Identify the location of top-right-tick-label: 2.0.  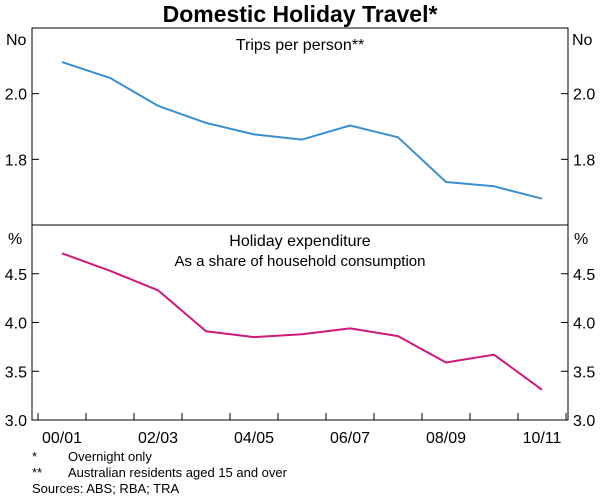
(584, 95).